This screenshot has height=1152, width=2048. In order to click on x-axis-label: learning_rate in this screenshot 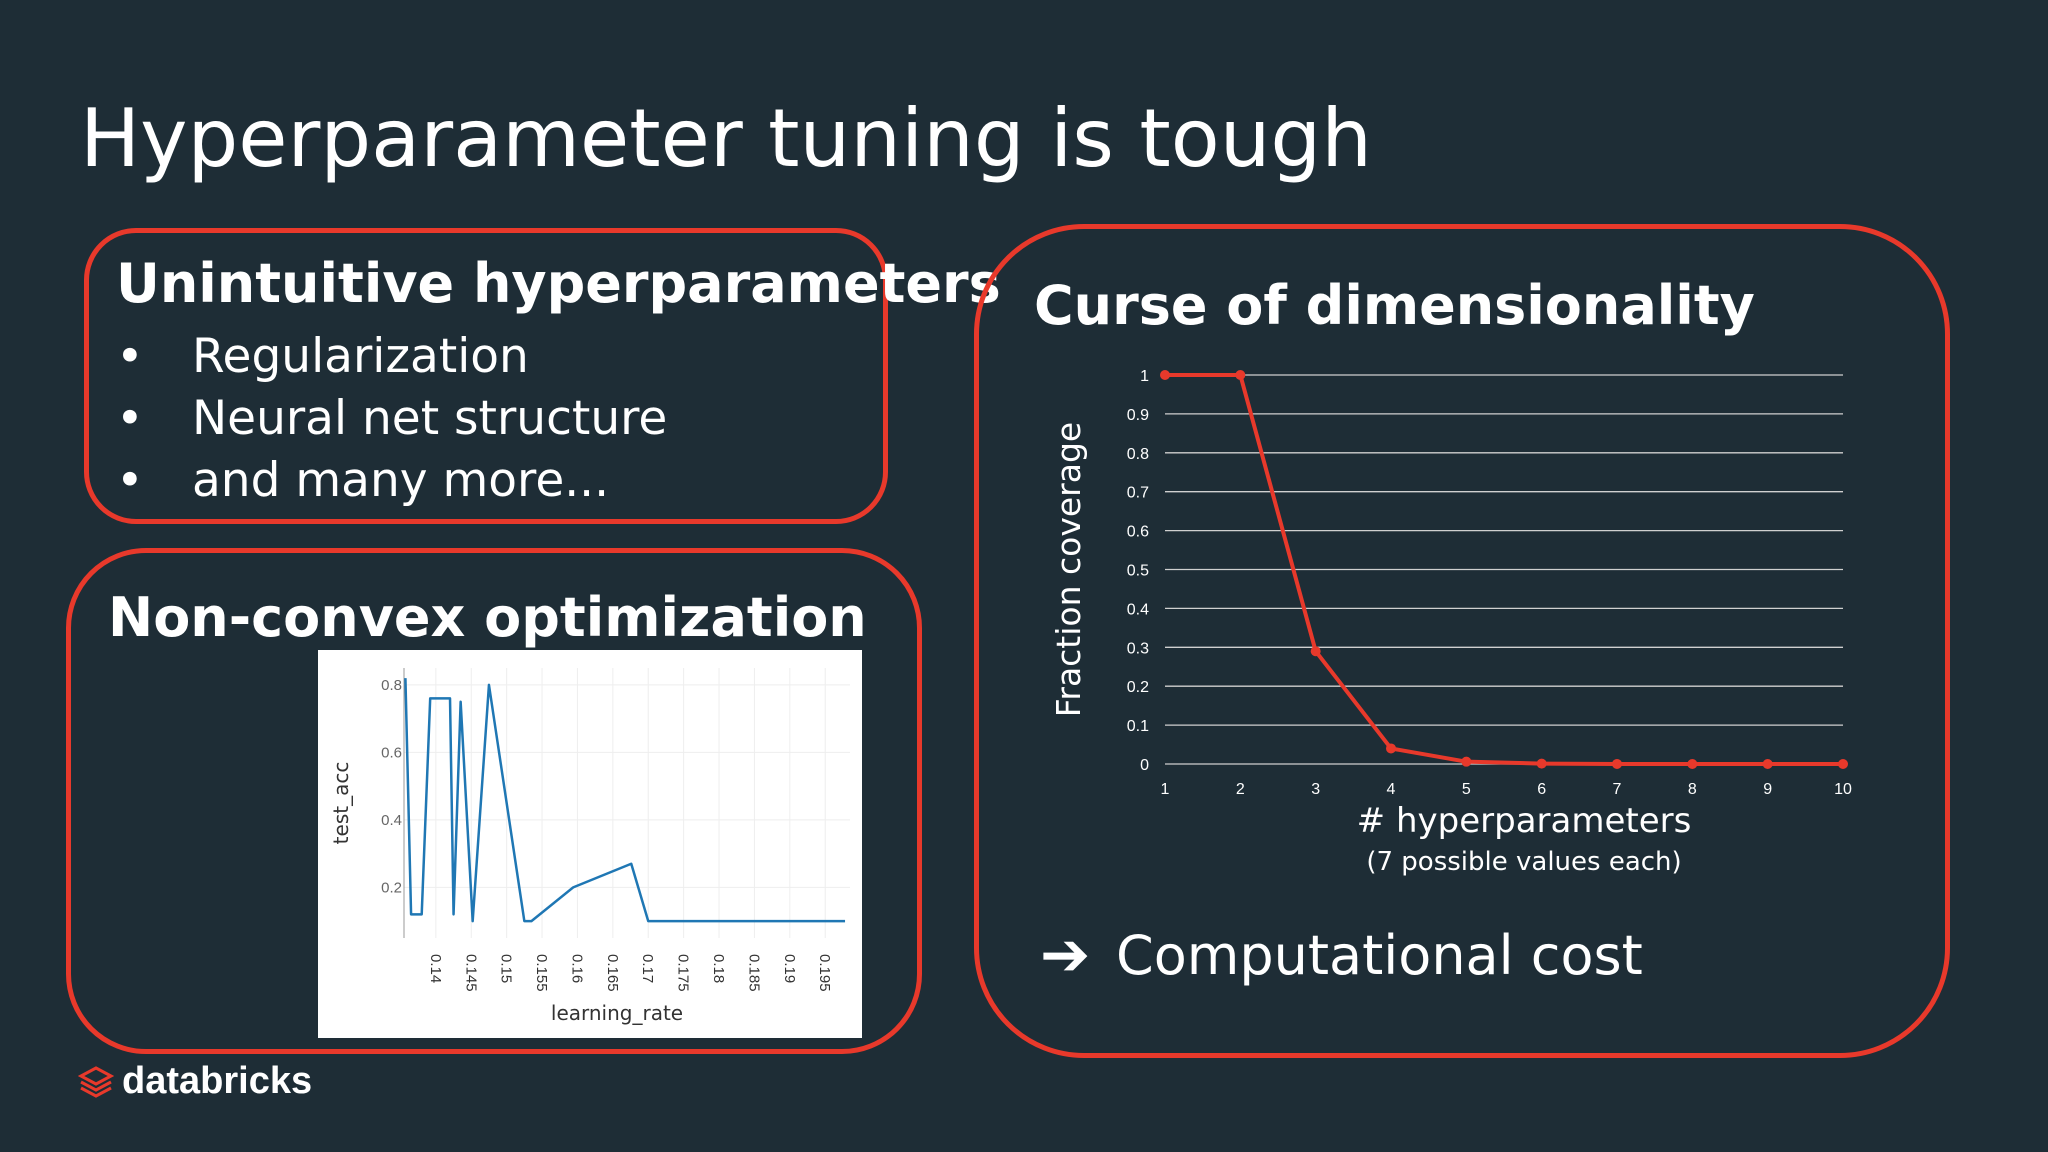, I will do `click(617, 1013)`.